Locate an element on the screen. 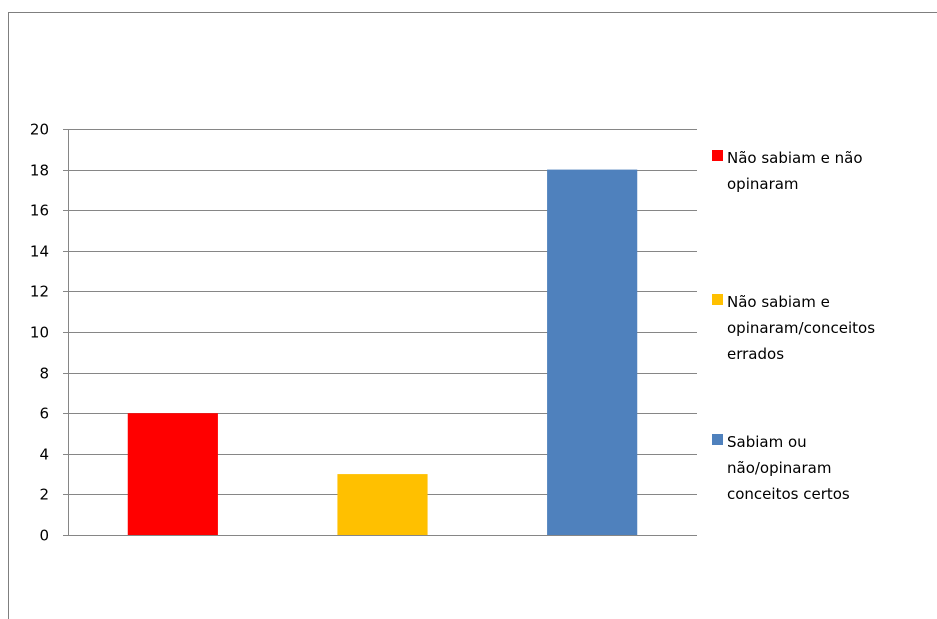  y-tick-label-8: 8 is located at coordinates (44, 374).